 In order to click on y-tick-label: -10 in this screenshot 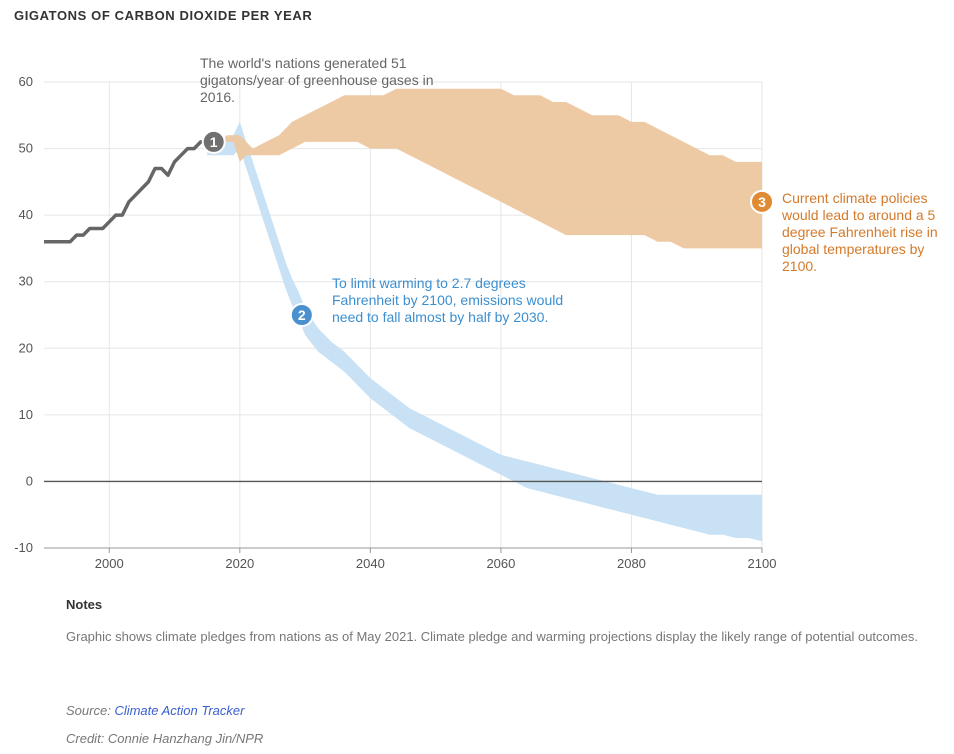, I will do `click(23, 547)`.